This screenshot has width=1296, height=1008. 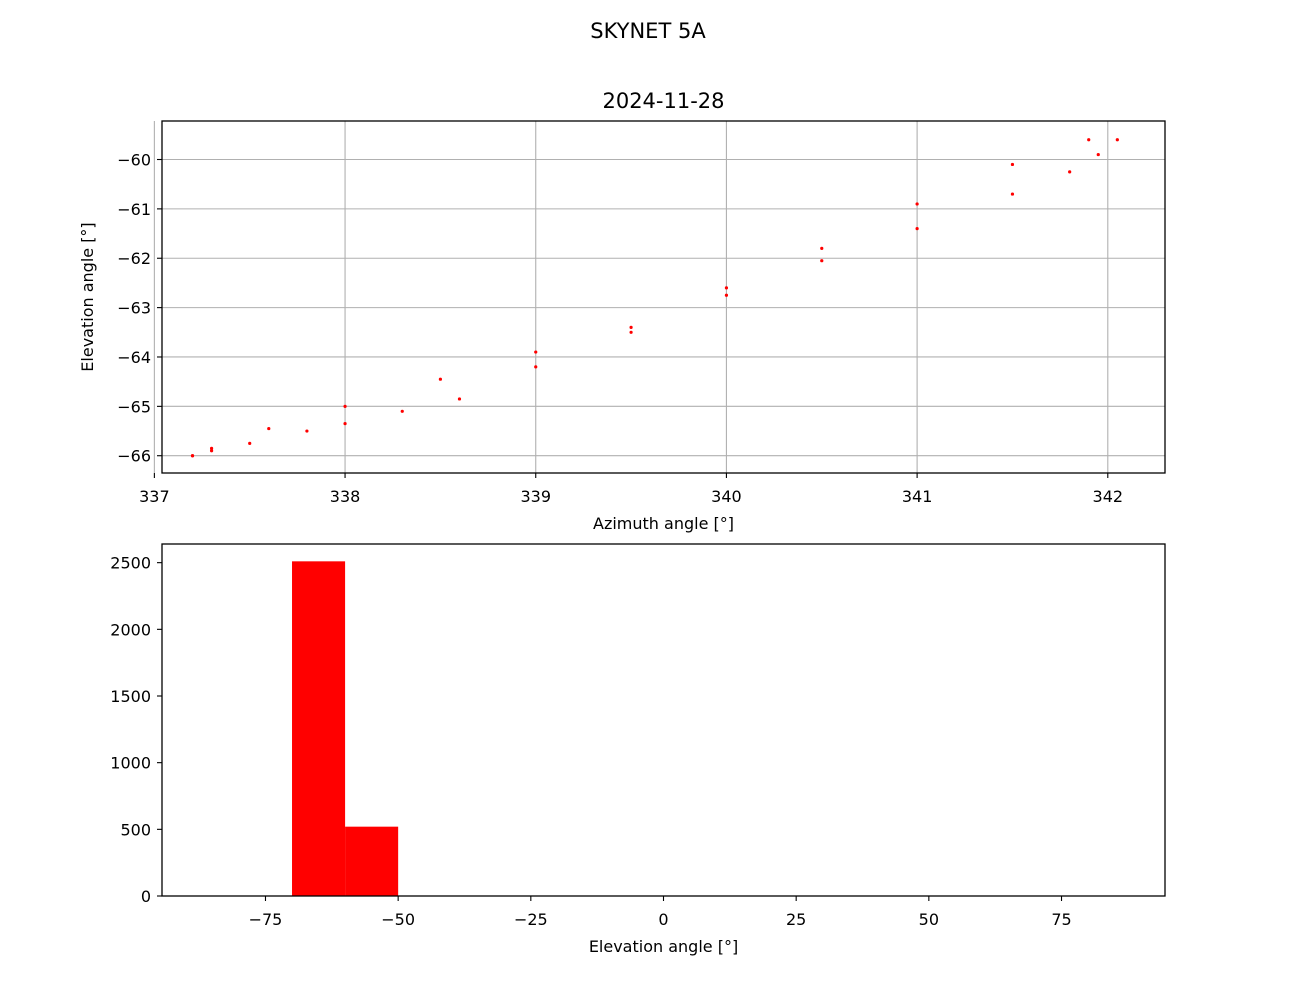 I want to click on scatter-plot-y-label: Elevation angle [°], so click(x=87, y=296).